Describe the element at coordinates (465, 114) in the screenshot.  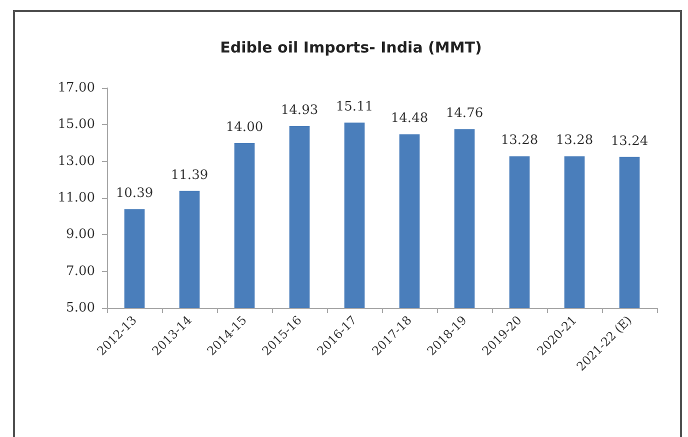
I see `data-label: 14.76` at that location.